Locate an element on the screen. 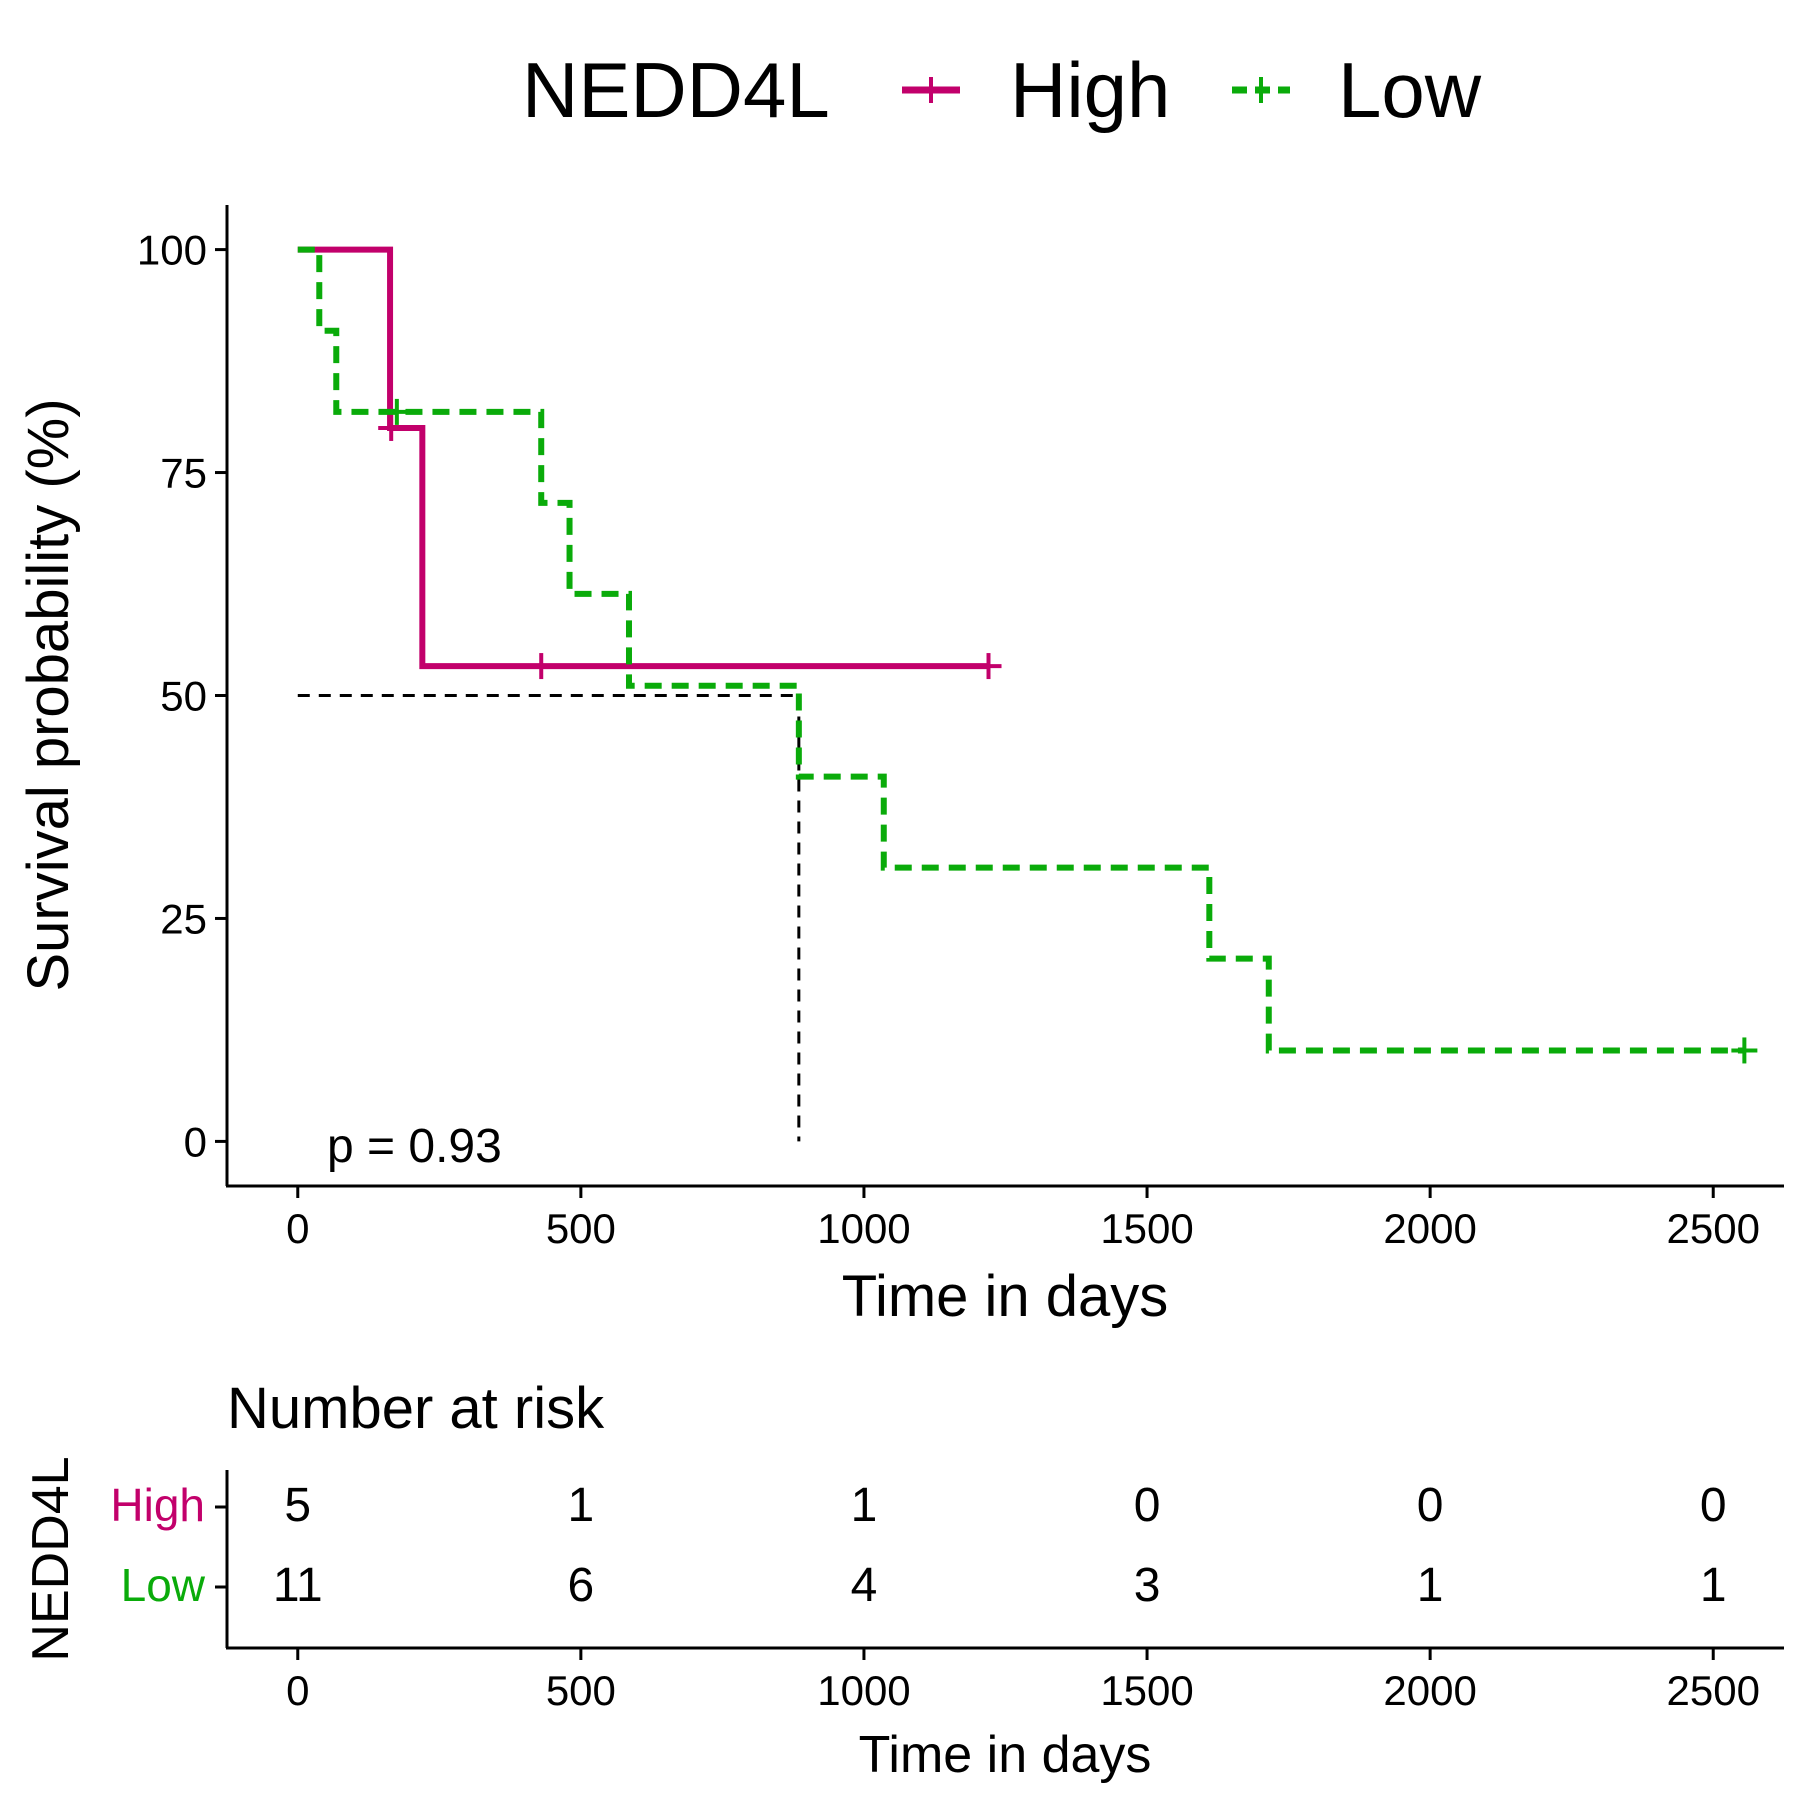 This screenshot has width=1800, height=1800. legend-title: NEDD4L is located at coordinates (676, 90).